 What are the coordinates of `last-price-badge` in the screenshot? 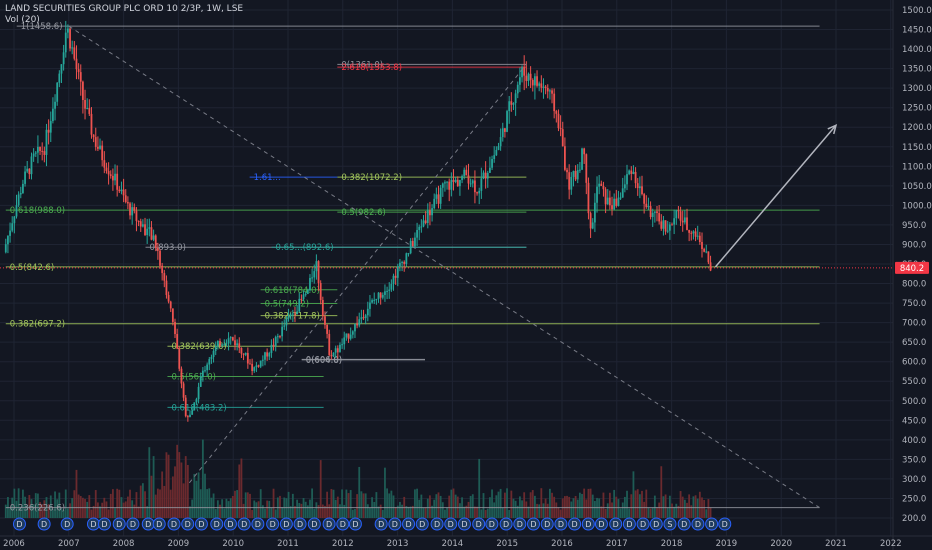 It's located at (912, 267).